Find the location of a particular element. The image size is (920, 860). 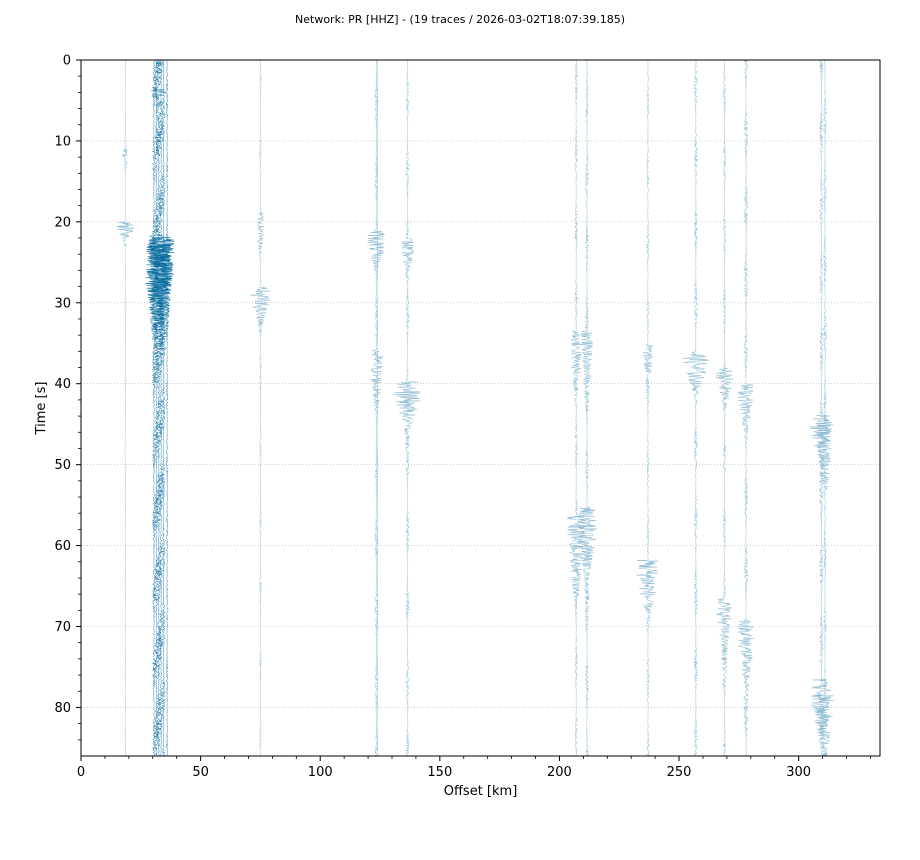

y-tick-label: 70 is located at coordinates (62, 627).